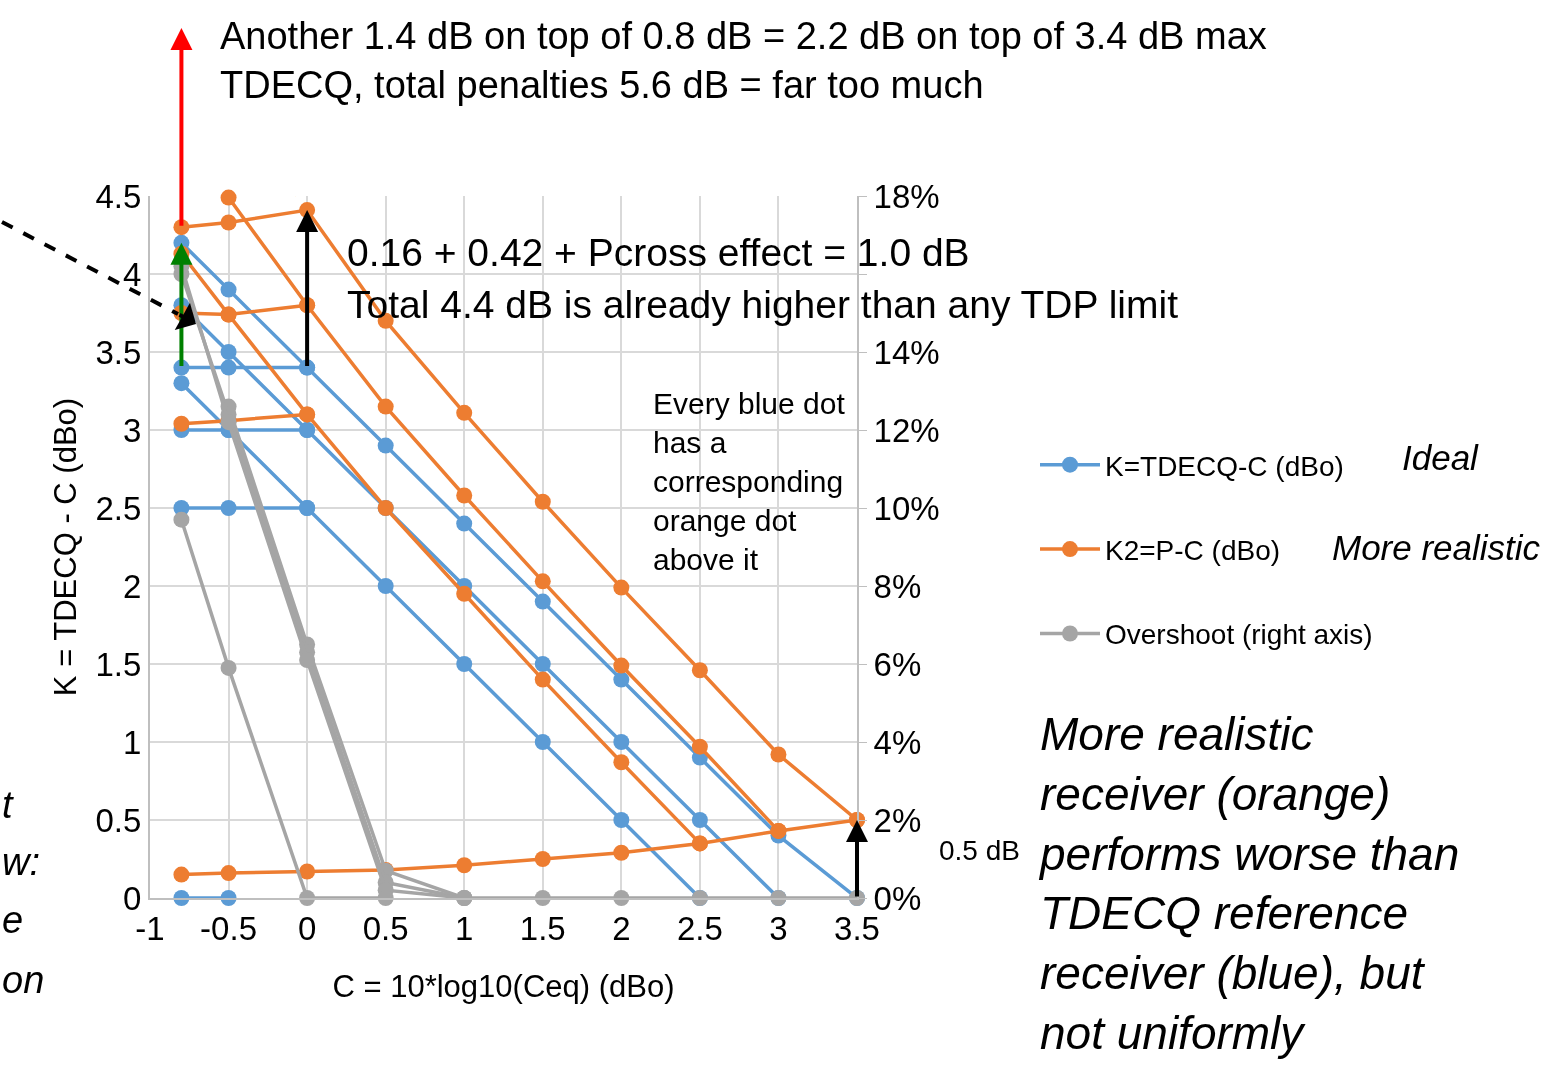 The width and height of the screenshot is (1556, 1086). I want to click on y2-tick-label: 14%, so click(906, 352).